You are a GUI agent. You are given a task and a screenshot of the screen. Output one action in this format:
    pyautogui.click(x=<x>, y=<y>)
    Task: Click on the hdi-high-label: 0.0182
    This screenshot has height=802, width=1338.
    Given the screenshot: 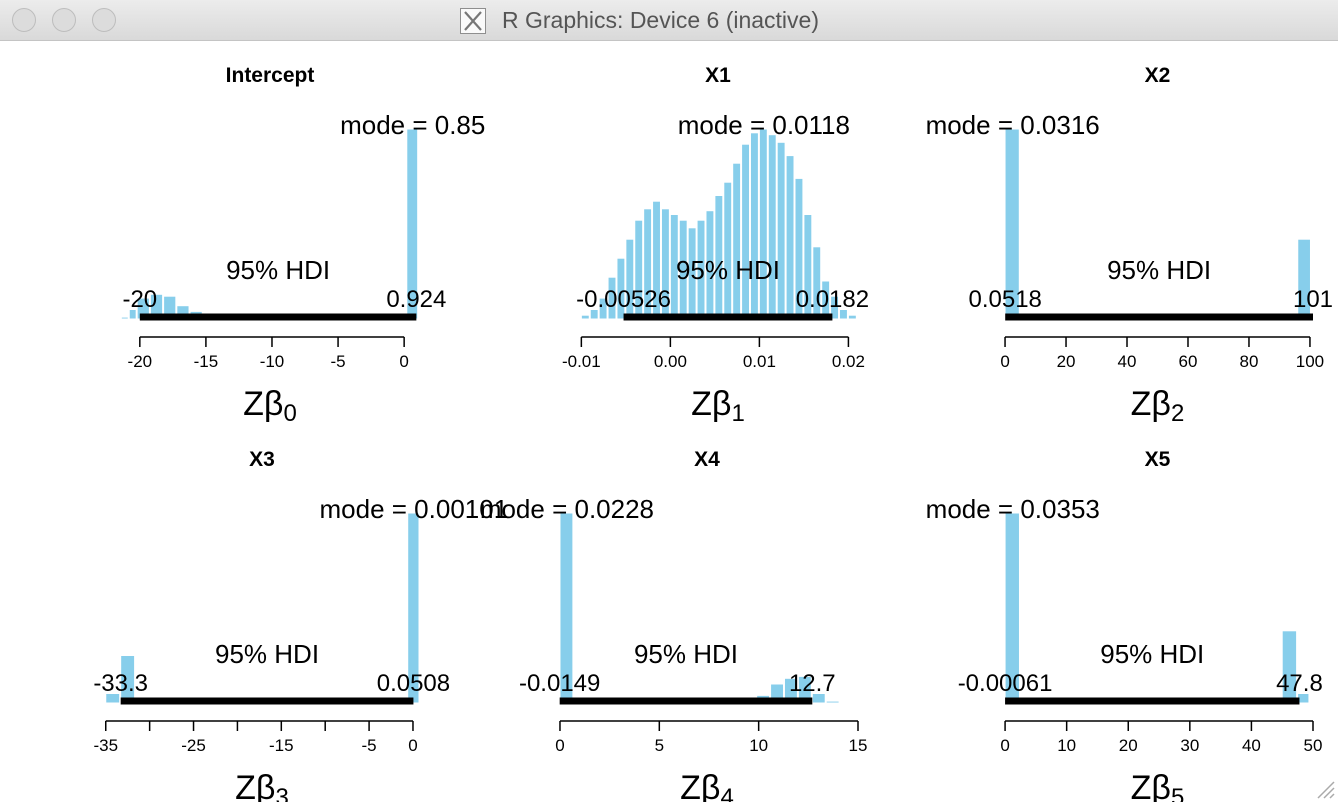 What is the action you would take?
    pyautogui.click(x=832, y=299)
    